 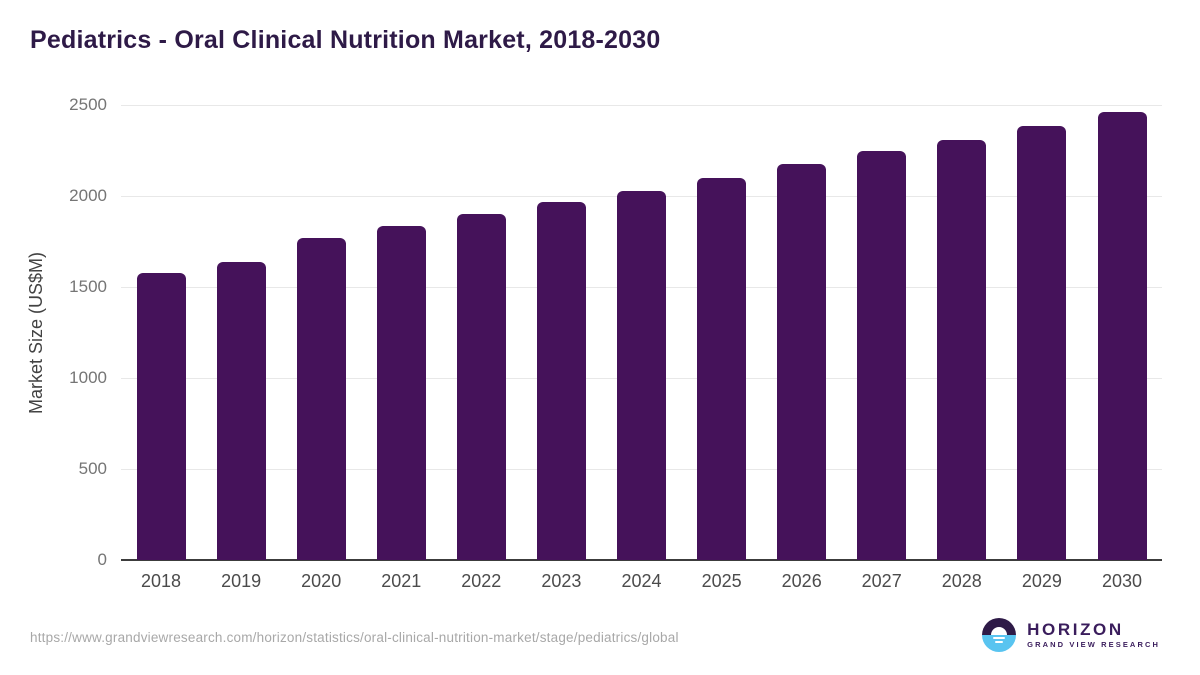 I want to click on ytick-label-500: 500, so click(x=92, y=468).